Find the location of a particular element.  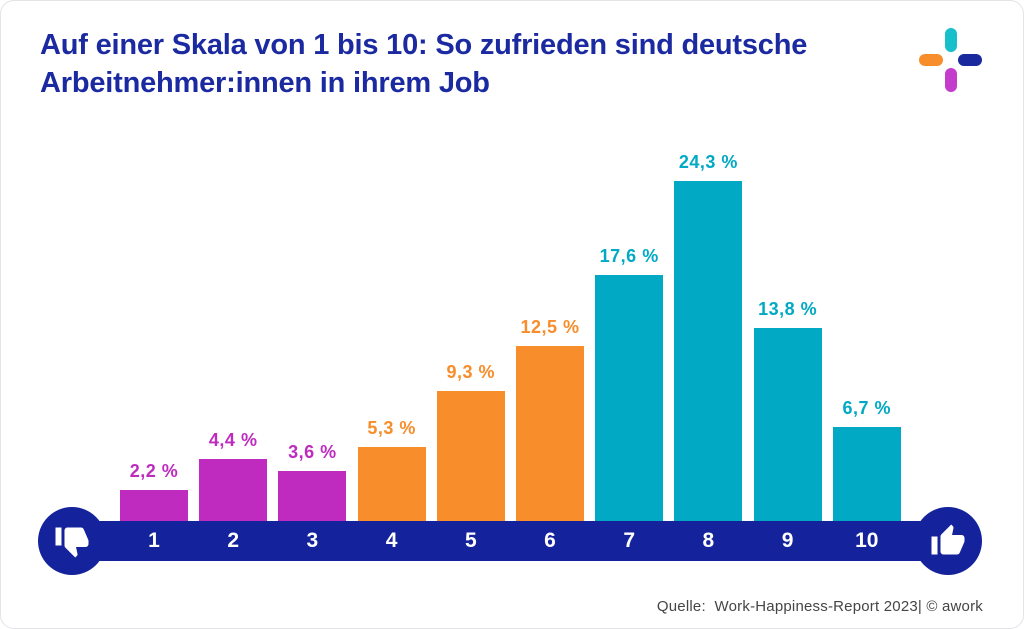

bar-value-label-6: 12,5 % is located at coordinates (550, 327).